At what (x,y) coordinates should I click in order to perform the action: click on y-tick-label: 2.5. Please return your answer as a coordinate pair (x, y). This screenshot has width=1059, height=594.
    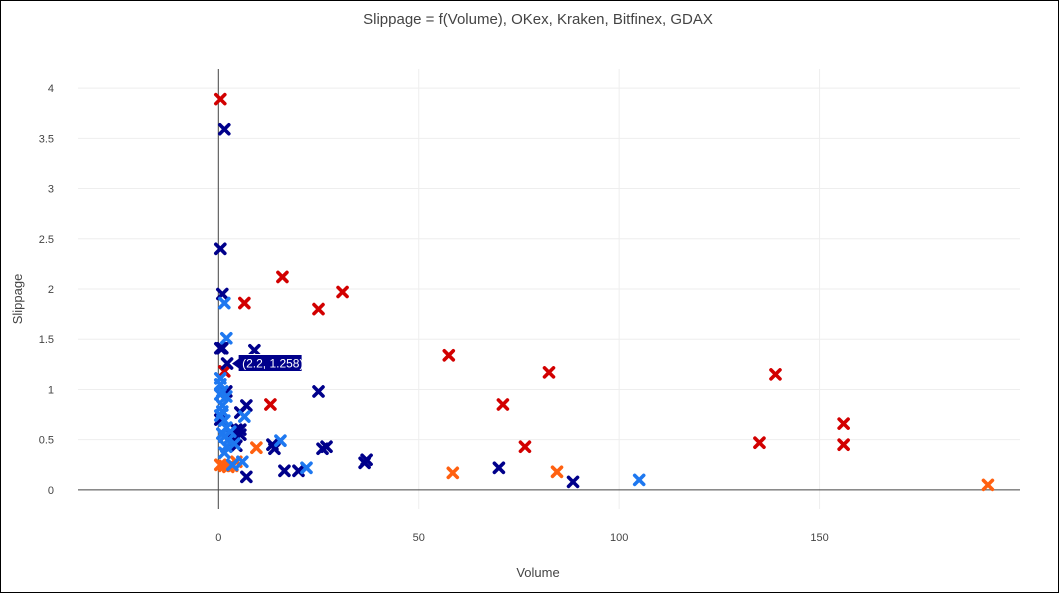
    Looking at the image, I should click on (46, 240).